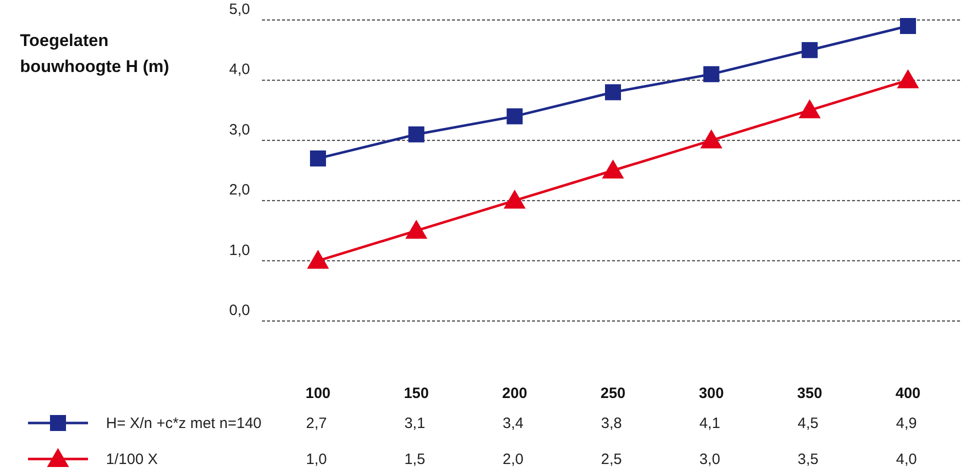  What do you see at coordinates (415, 459) in the screenshot?
I see `data-label: 1,5` at bounding box center [415, 459].